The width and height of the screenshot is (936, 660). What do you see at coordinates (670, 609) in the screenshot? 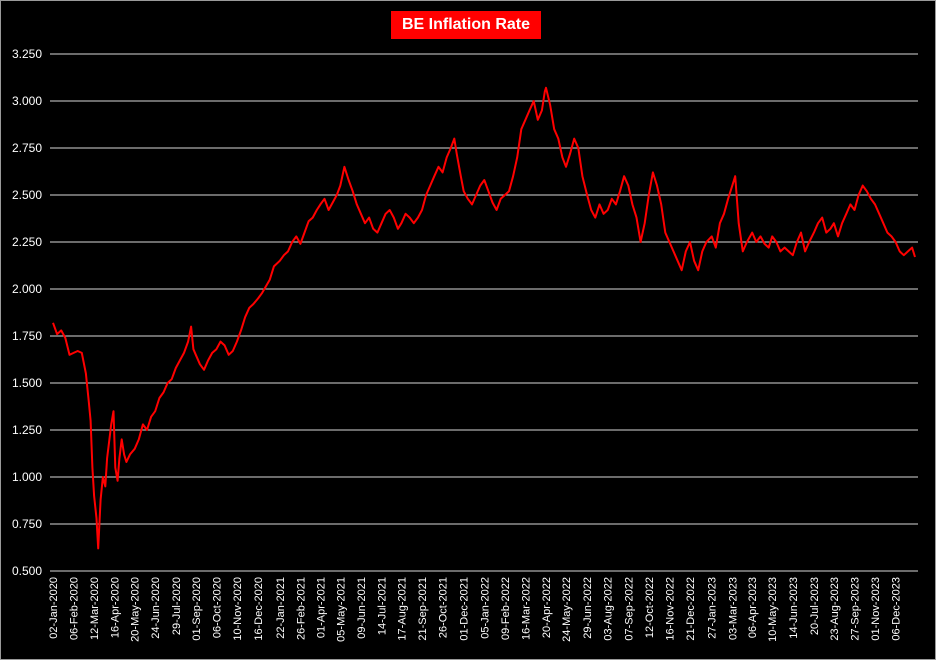
I see `x-tick-label: 16-Nov-2022` at bounding box center [670, 609].